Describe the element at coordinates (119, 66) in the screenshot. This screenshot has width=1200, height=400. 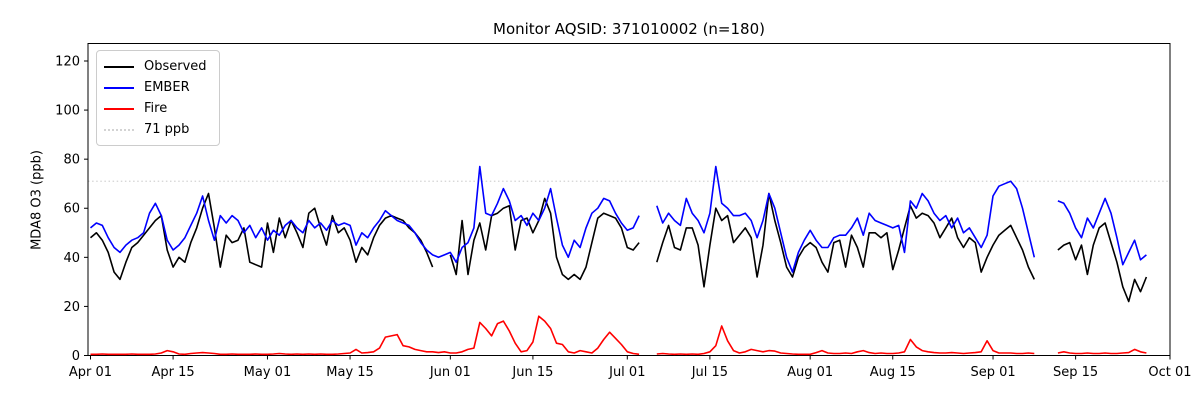
I see `observed-line-swatch` at that location.